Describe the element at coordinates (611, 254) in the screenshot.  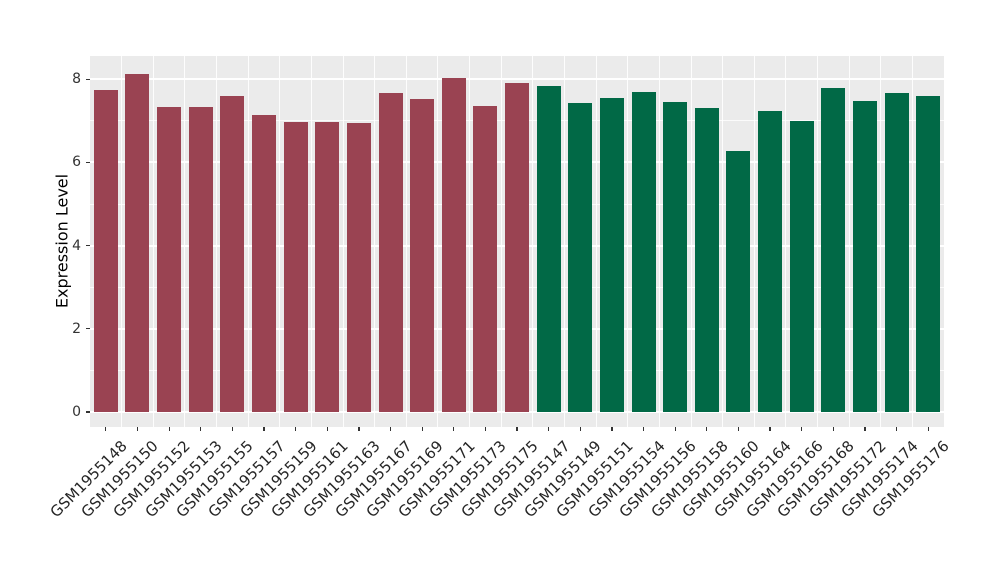
I see `bar-GSM1955151` at that location.